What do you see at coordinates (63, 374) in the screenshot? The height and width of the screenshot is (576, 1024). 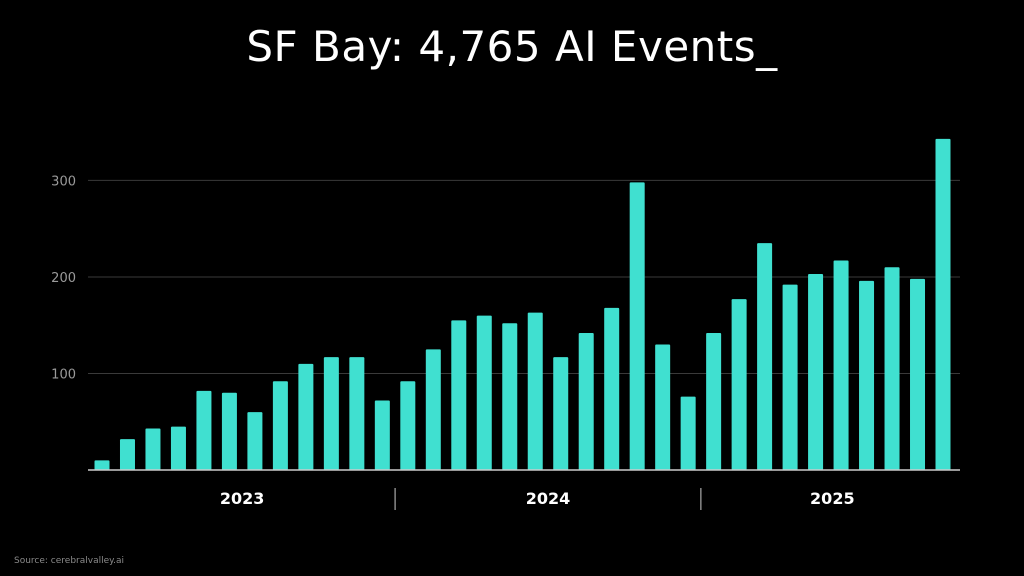 I see `y-tick-label: 100` at bounding box center [63, 374].